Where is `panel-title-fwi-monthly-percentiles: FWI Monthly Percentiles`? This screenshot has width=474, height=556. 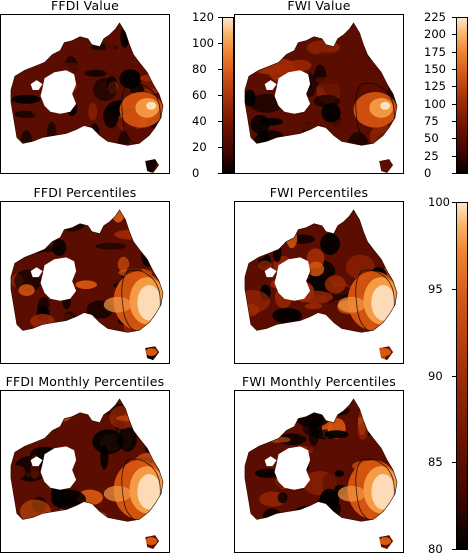
panel-title-fwi-monthly-percentiles: FWI Monthly Percentiles is located at coordinates (318, 381).